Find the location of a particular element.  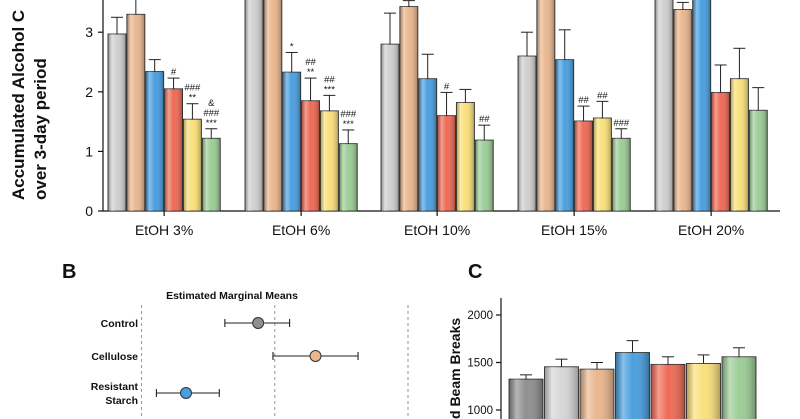

panel-a-y-axis-label-line1: Accumulated Alcohol C is located at coordinates (18, 105).